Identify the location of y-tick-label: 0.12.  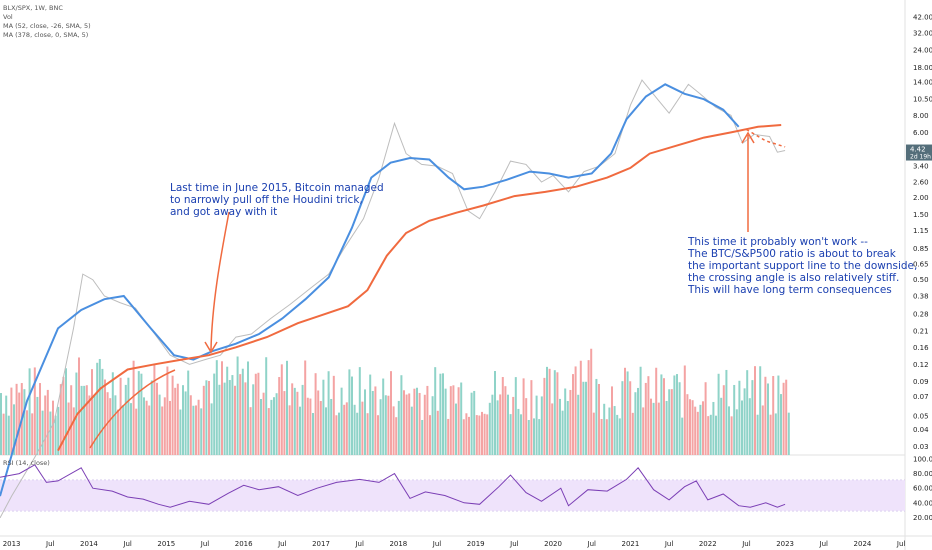
(921, 365).